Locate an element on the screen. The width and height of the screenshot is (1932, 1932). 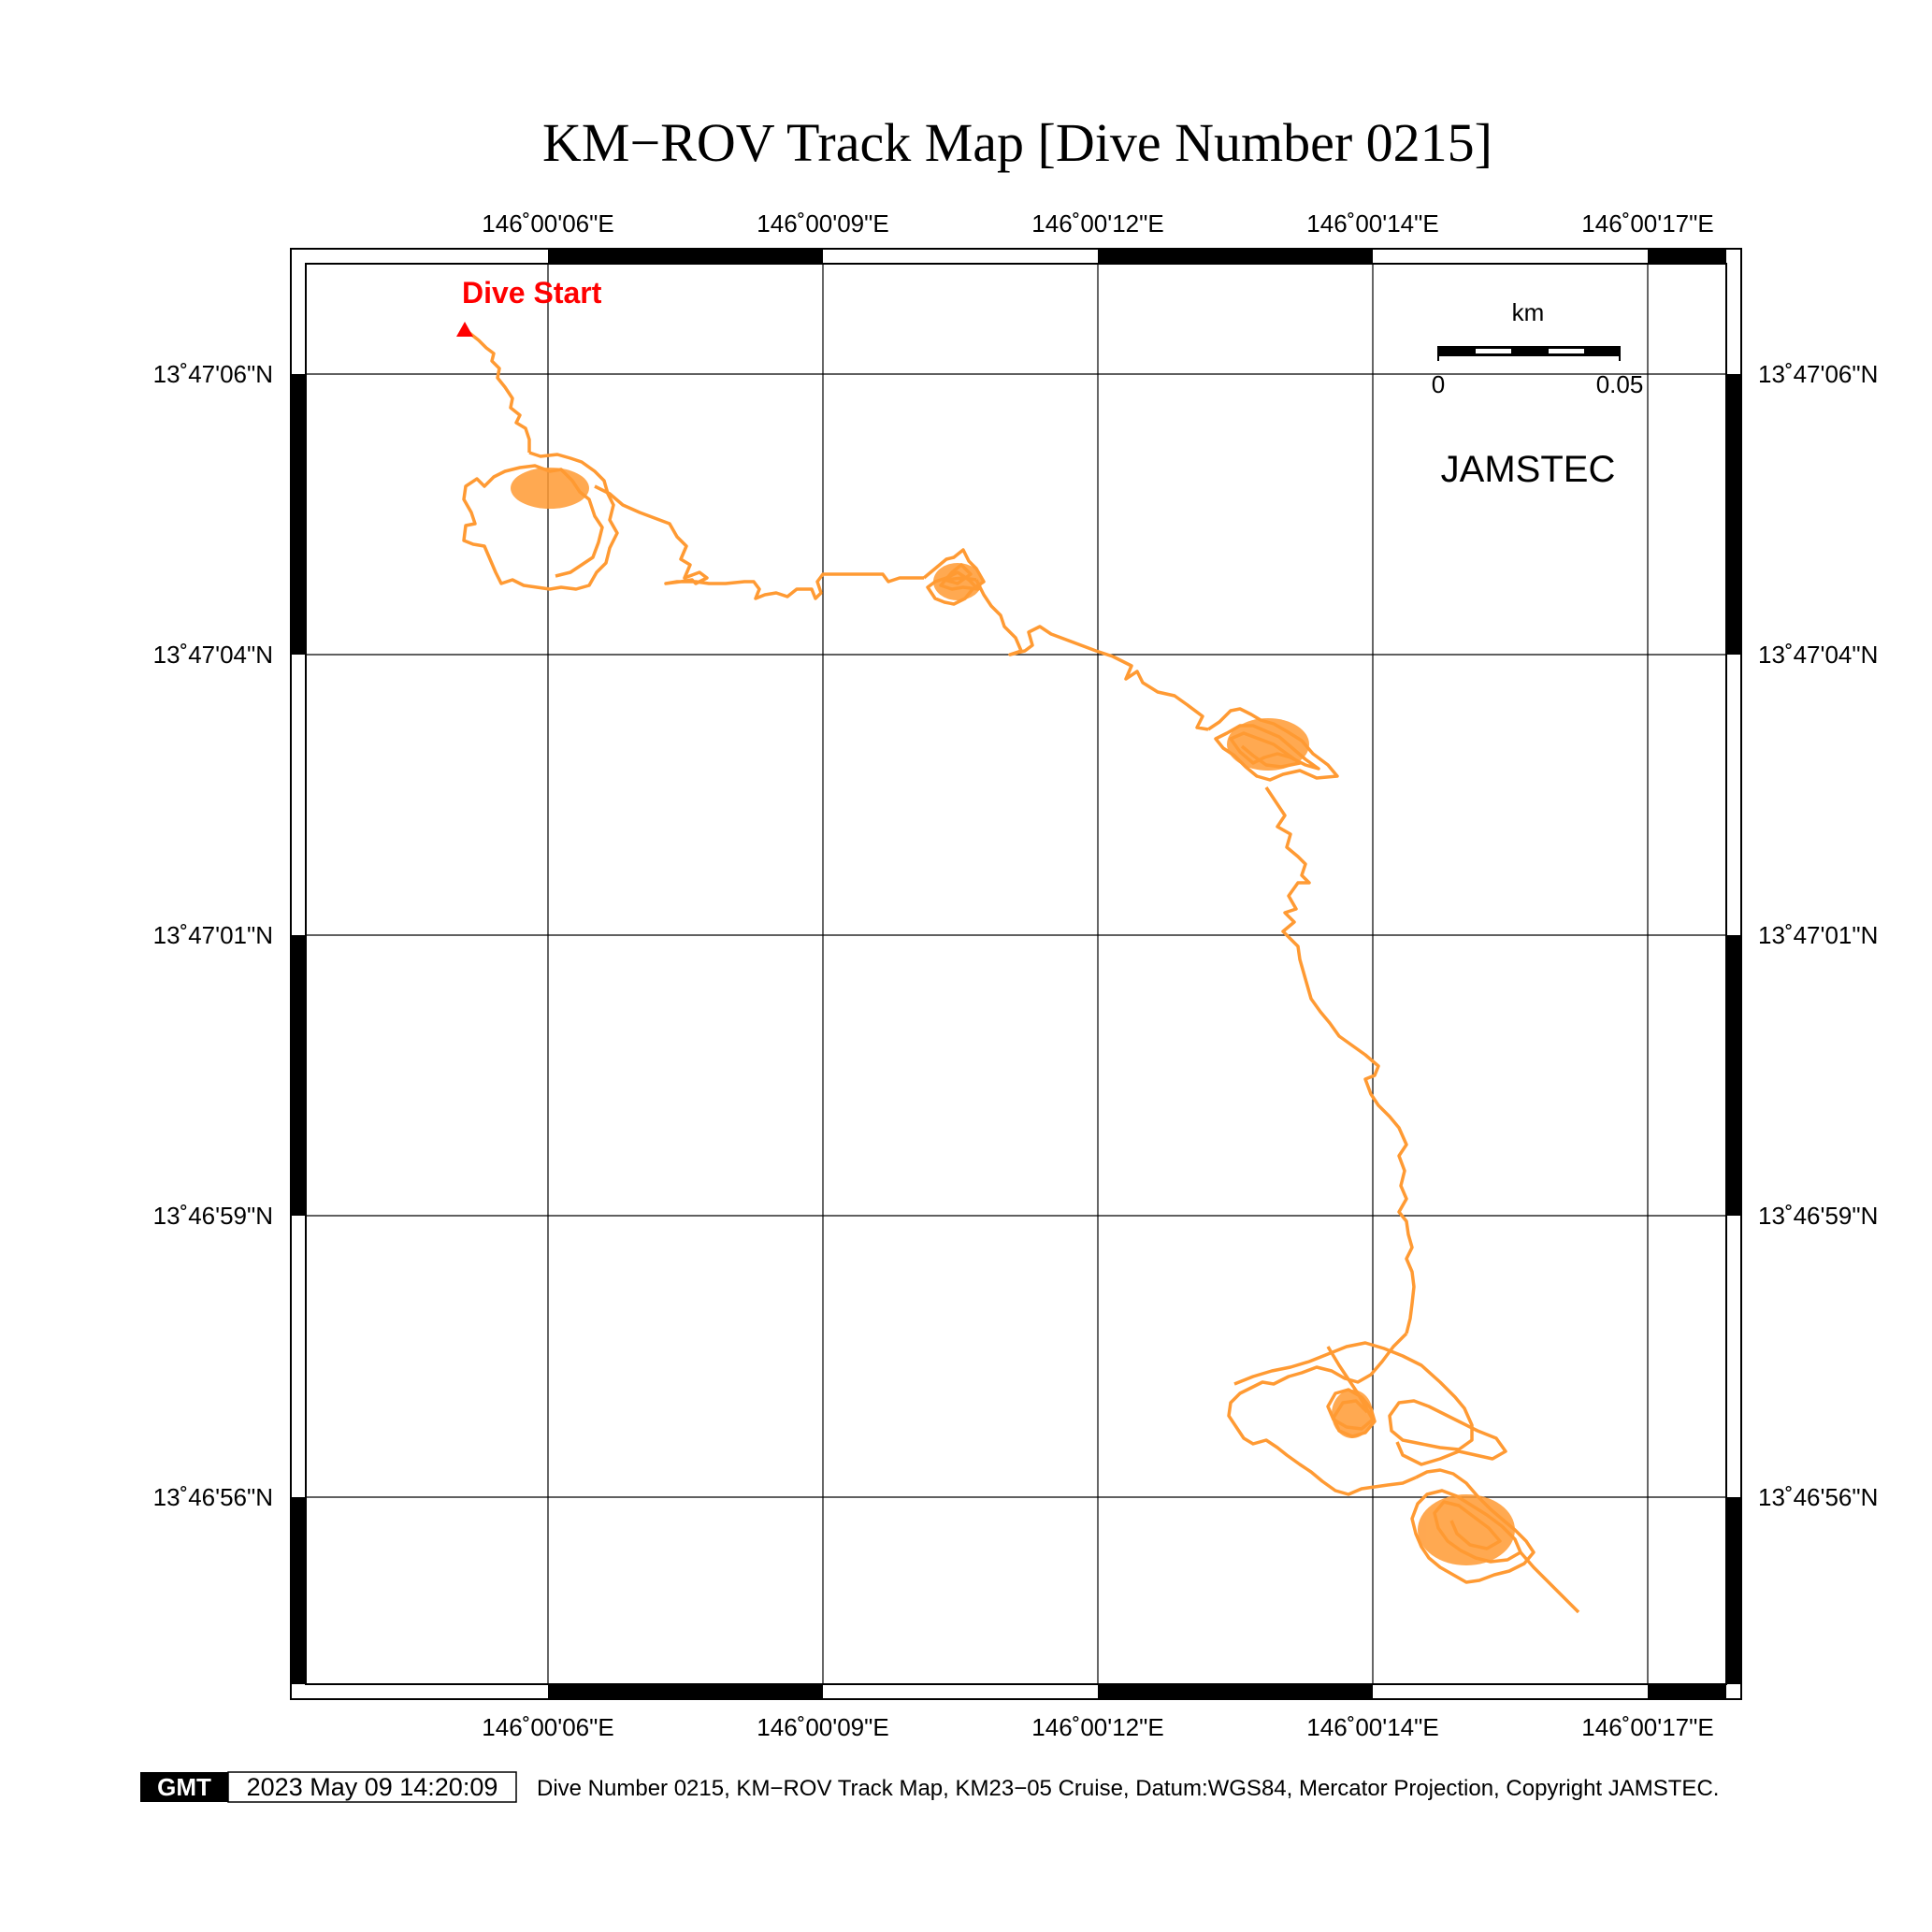
lon-label-top: 146˚00'12"E is located at coordinates (1097, 223).